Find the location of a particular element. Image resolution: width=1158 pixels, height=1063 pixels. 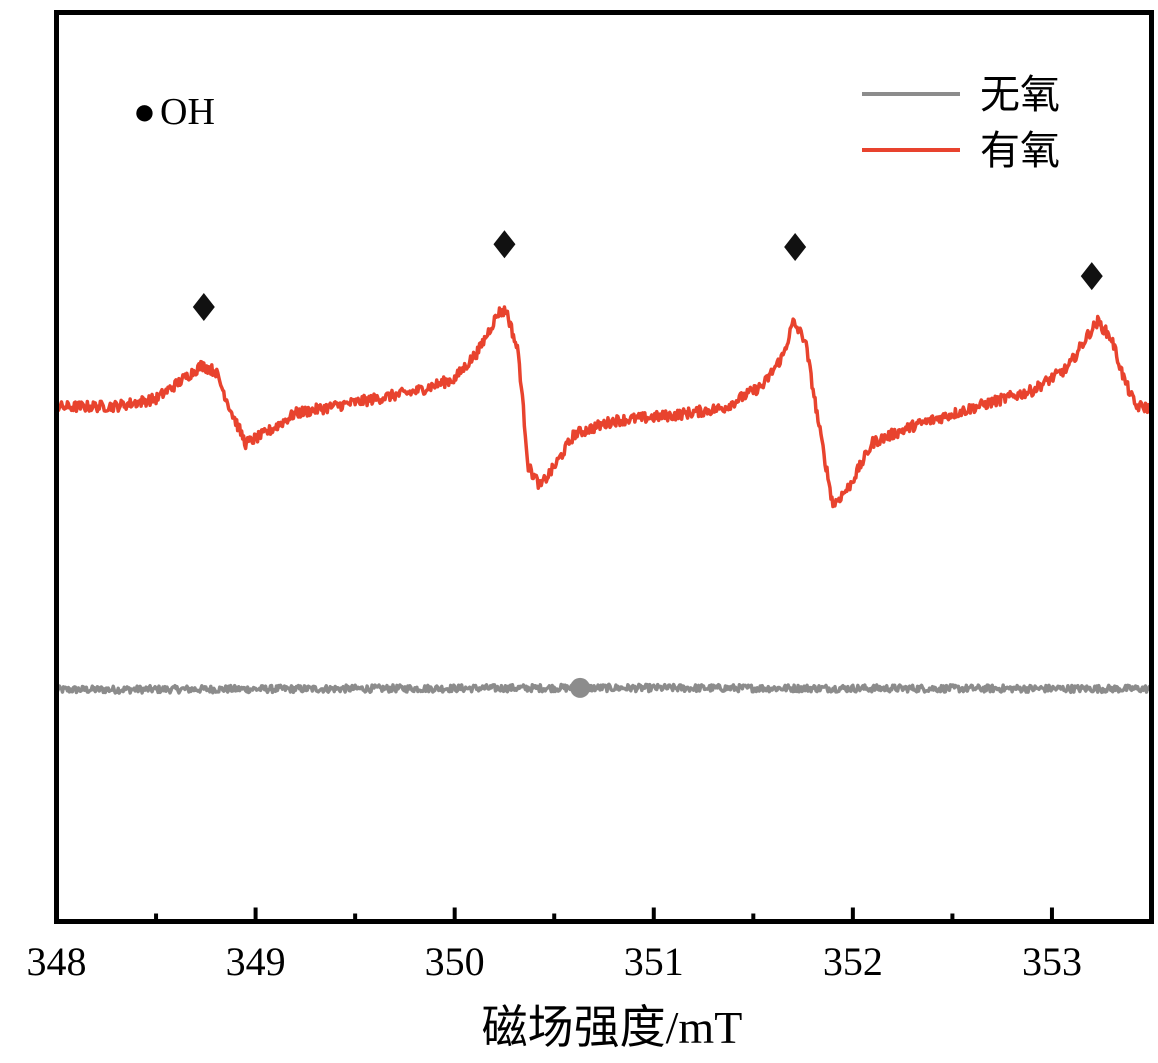

oh-annotation: ● OH is located at coordinates (174, 112).